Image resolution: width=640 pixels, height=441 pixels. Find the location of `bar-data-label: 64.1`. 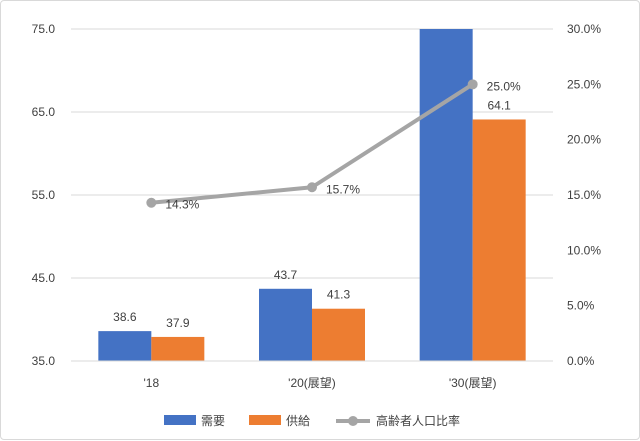

bar-data-label: 64.1 is located at coordinates (499, 105).